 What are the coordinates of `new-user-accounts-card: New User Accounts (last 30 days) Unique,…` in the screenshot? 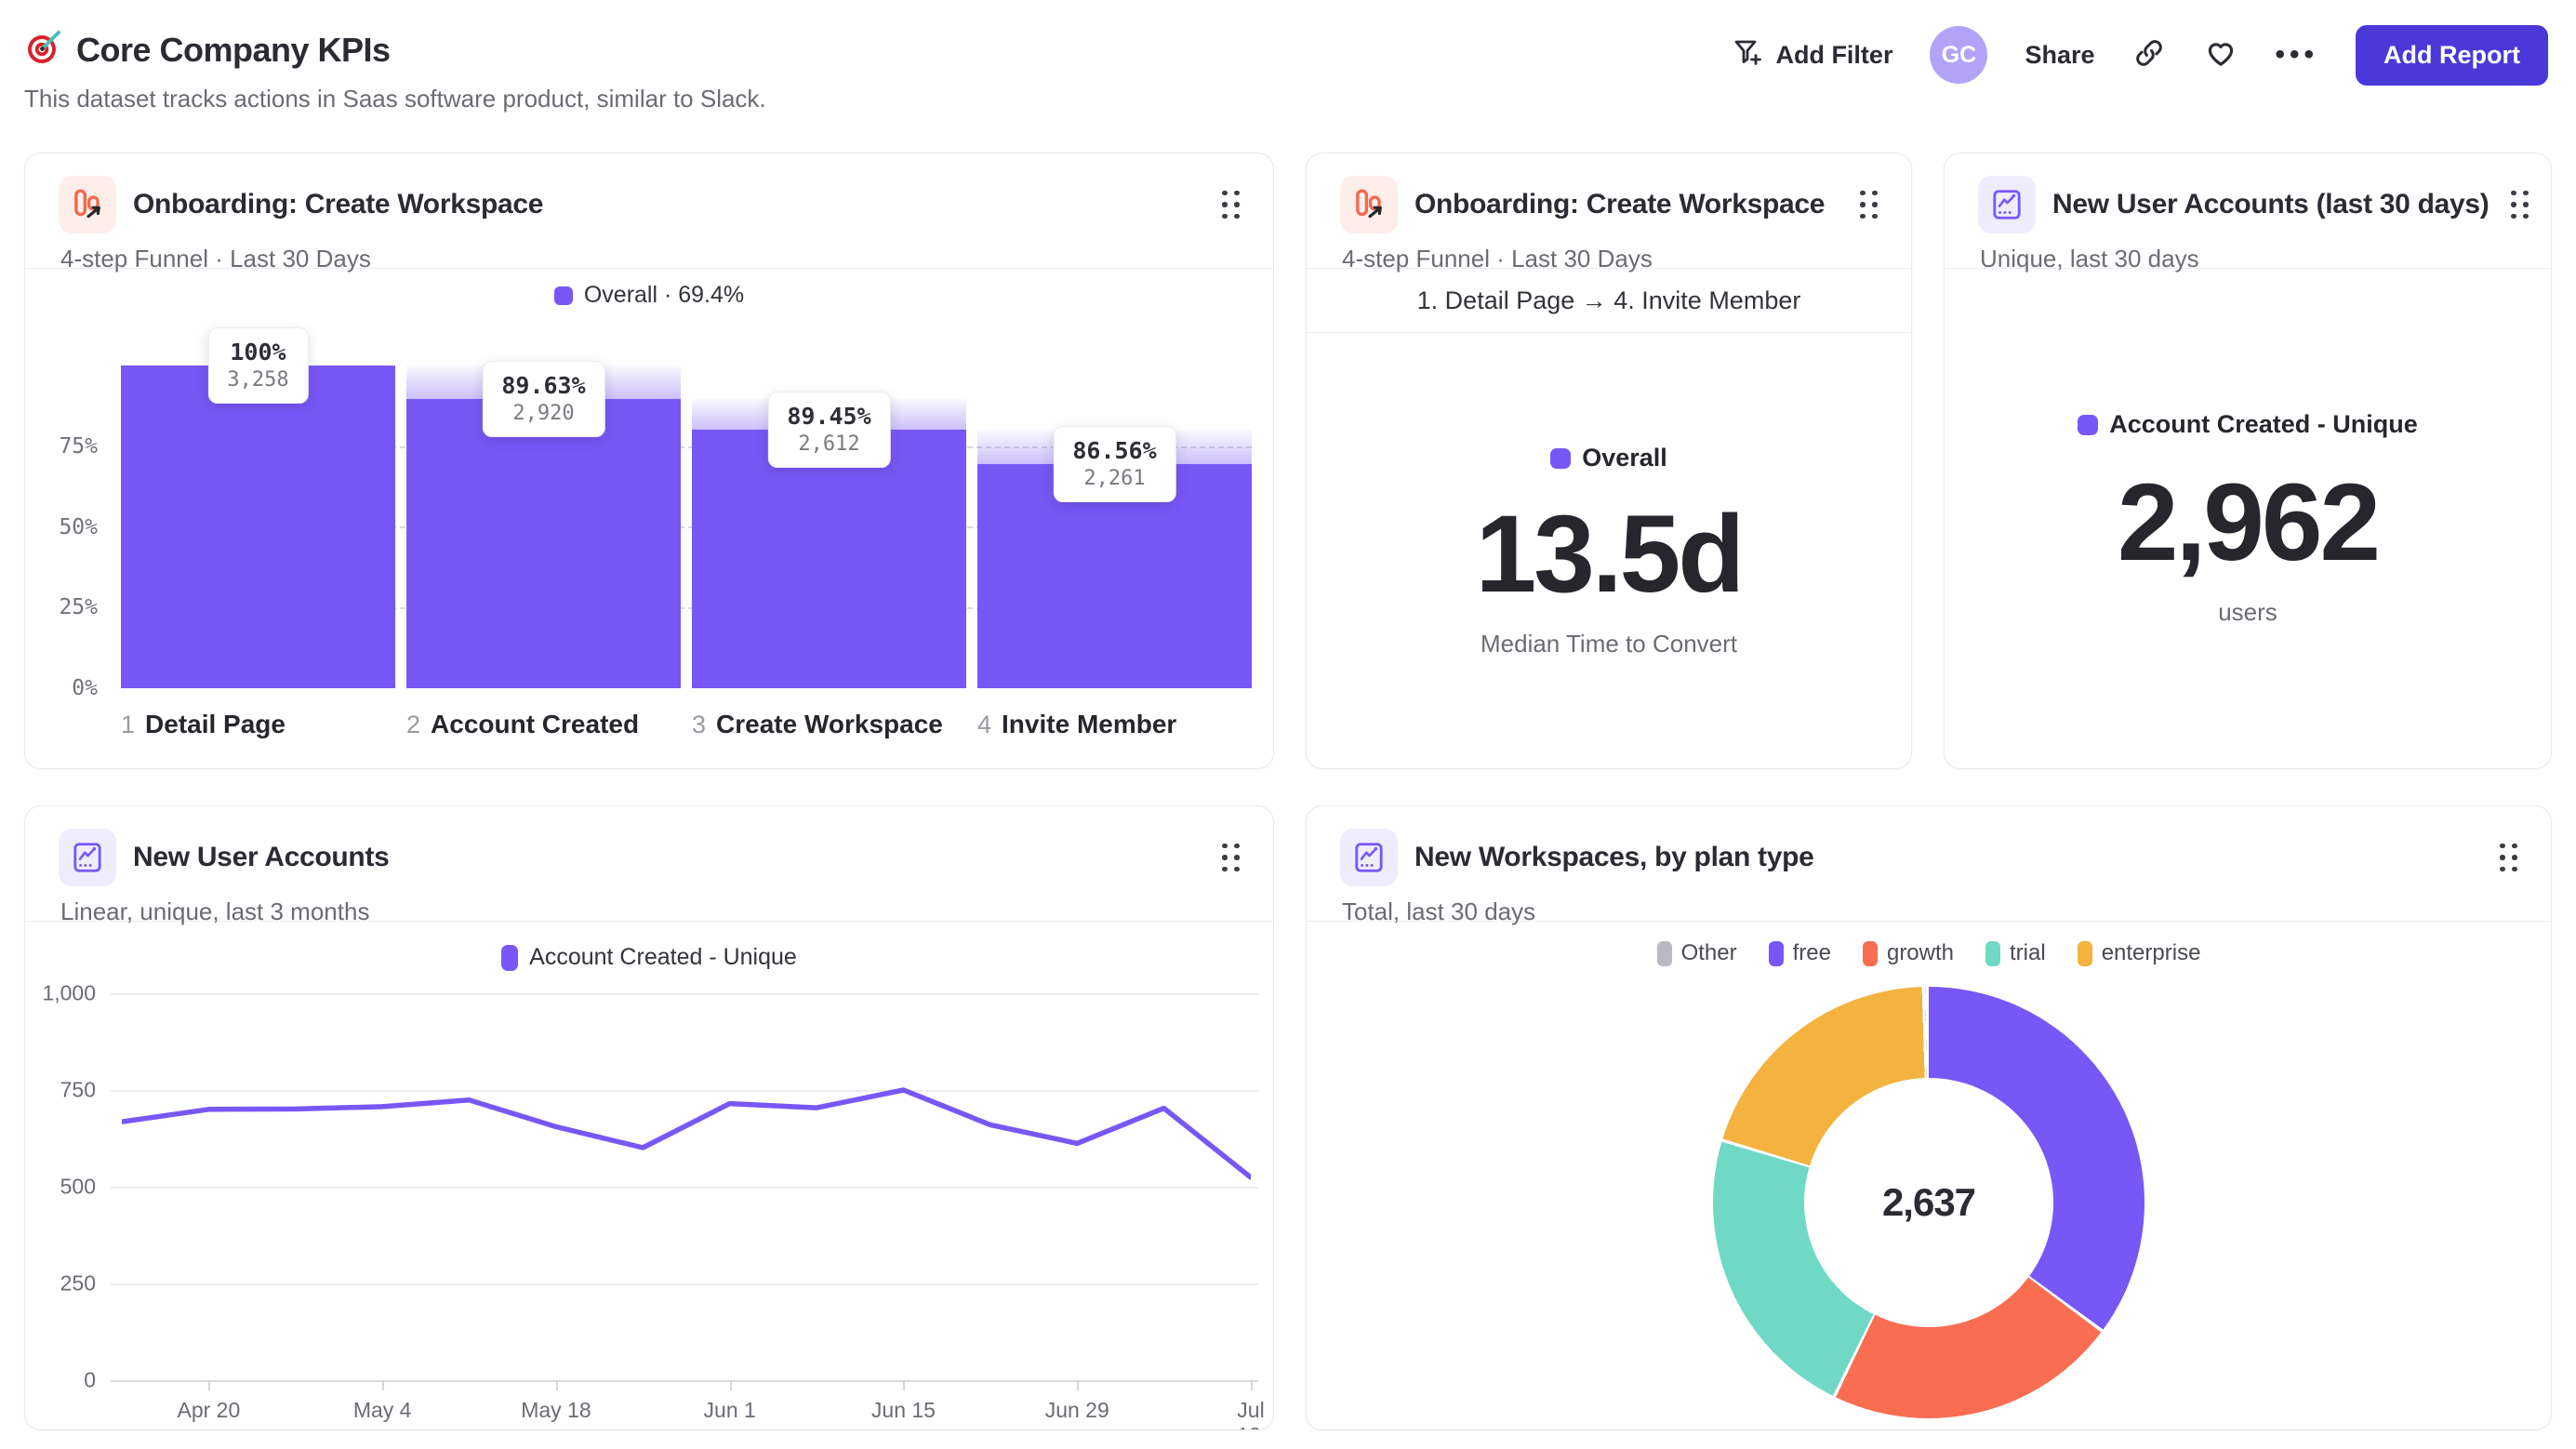 It's located at (2248, 461).